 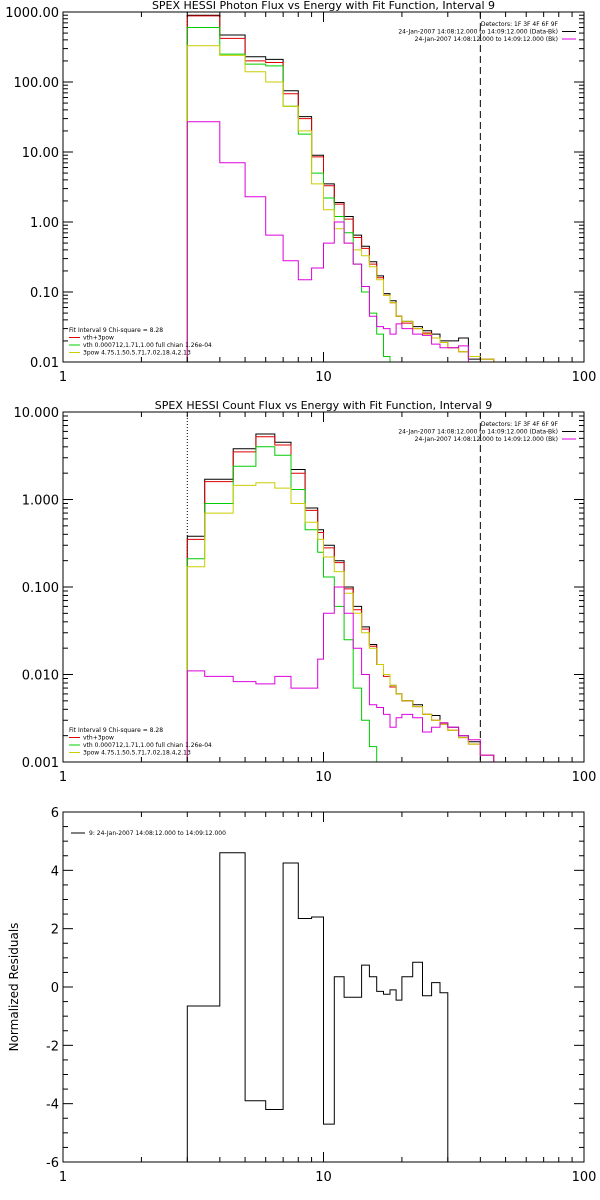 What do you see at coordinates (44, 293) in the screenshot?
I see `y-tick-label: 0.10` at bounding box center [44, 293].